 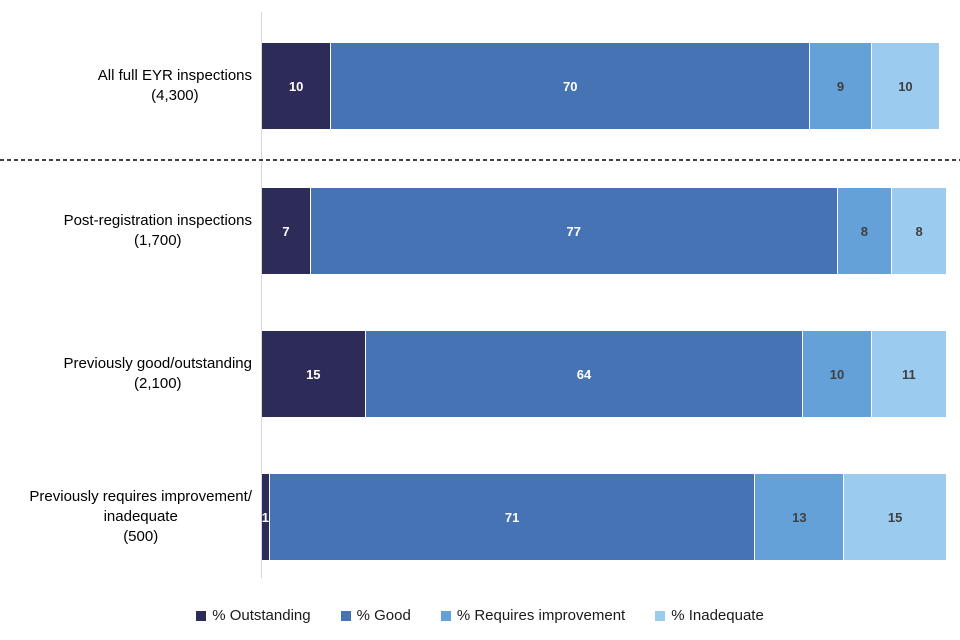 I want to click on legend-item-requires-improvement: % Requires improvement, so click(x=533, y=615).